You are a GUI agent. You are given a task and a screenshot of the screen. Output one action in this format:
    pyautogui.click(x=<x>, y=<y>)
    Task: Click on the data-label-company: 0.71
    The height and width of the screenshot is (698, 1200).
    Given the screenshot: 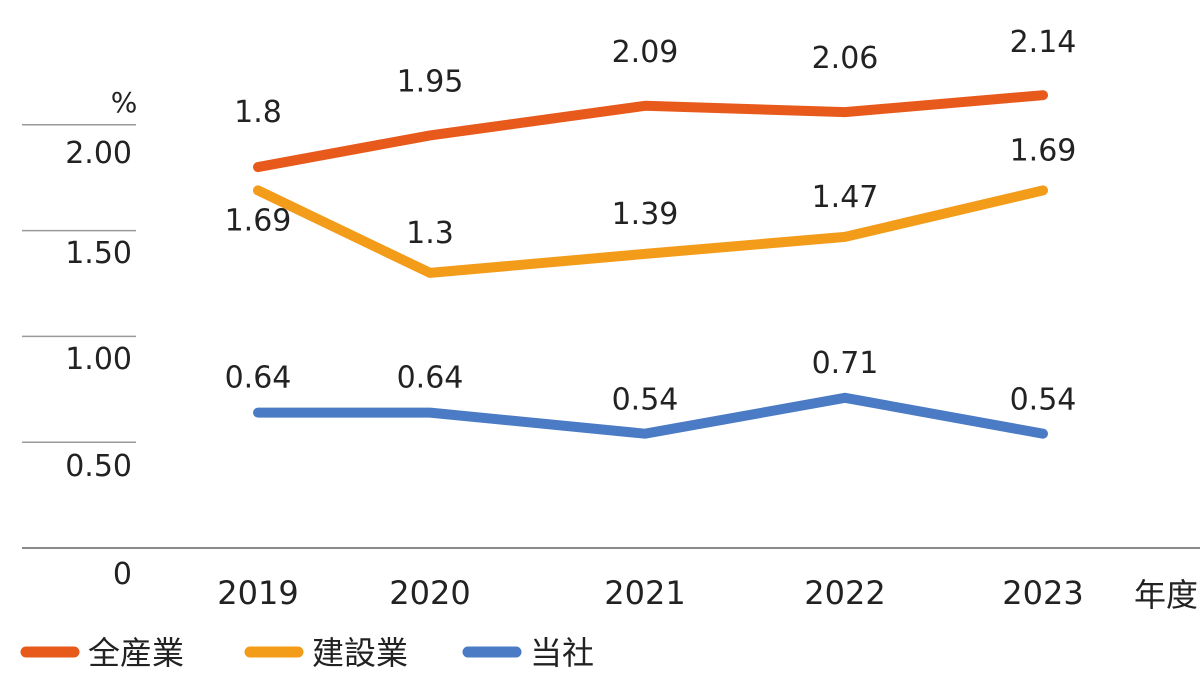 What is the action you would take?
    pyautogui.click(x=845, y=363)
    